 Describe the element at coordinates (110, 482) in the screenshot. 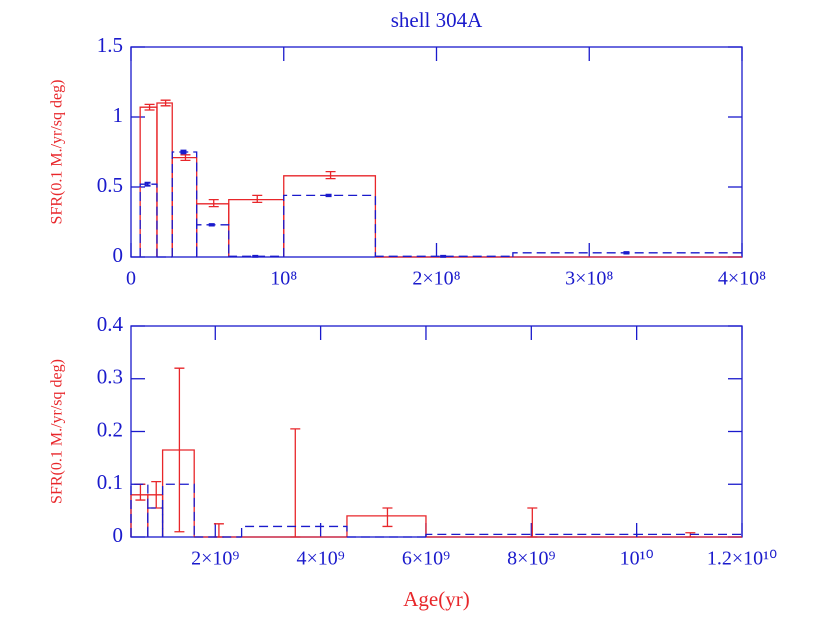

I see `y-tick-label: 0.1` at that location.